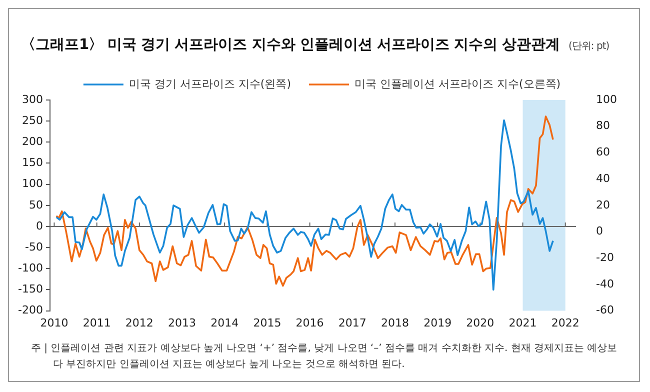  What do you see at coordinates (394, 323) in the screenshot?
I see `x-tick-label: 2018` at bounding box center [394, 323].